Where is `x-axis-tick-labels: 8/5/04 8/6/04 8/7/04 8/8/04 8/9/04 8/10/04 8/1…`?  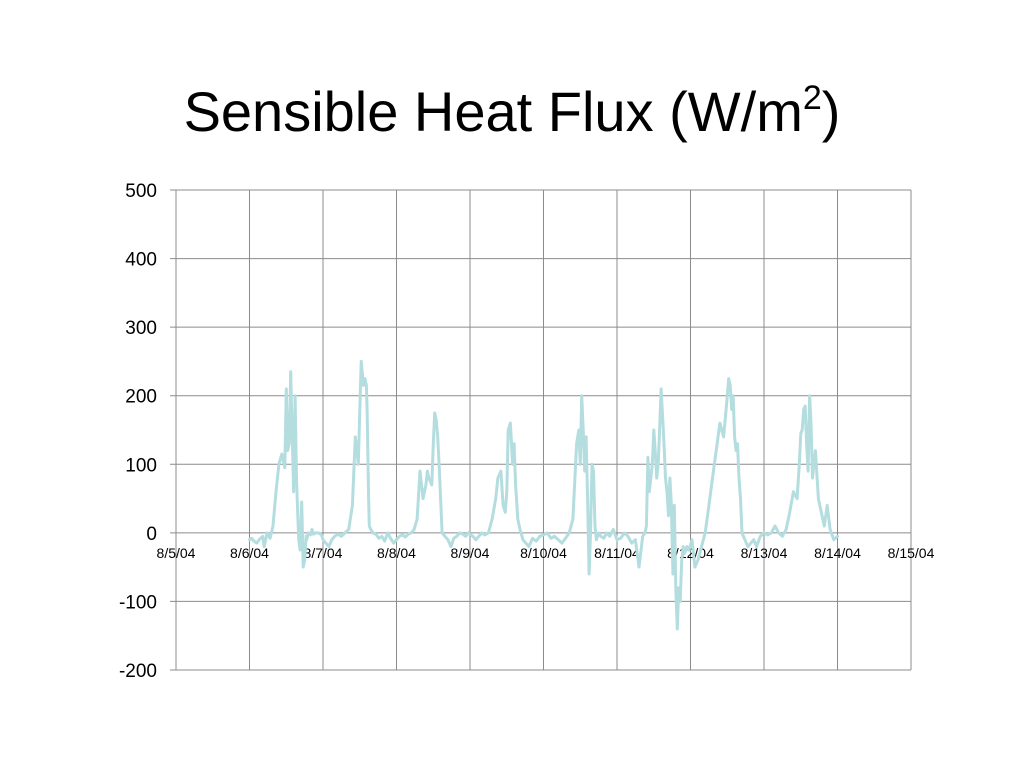
x-axis-tick-labels: 8/5/04 8/6/04 8/7/04 8/8/04 8/9/04 8/10/04 8/1… is located at coordinates (546, 553).